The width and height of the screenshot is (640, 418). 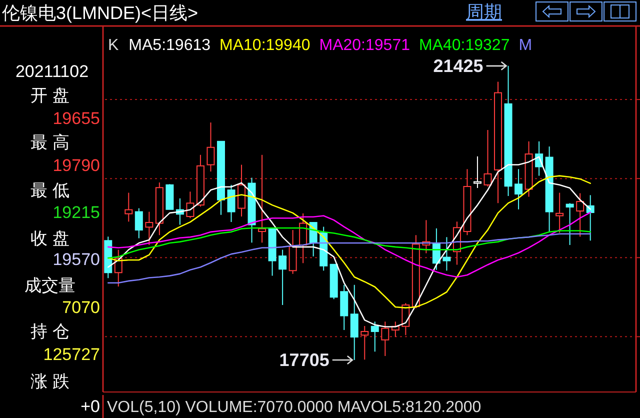 What do you see at coordinates (50, 238) in the screenshot?
I see `text: 收 盘` at bounding box center [50, 238].